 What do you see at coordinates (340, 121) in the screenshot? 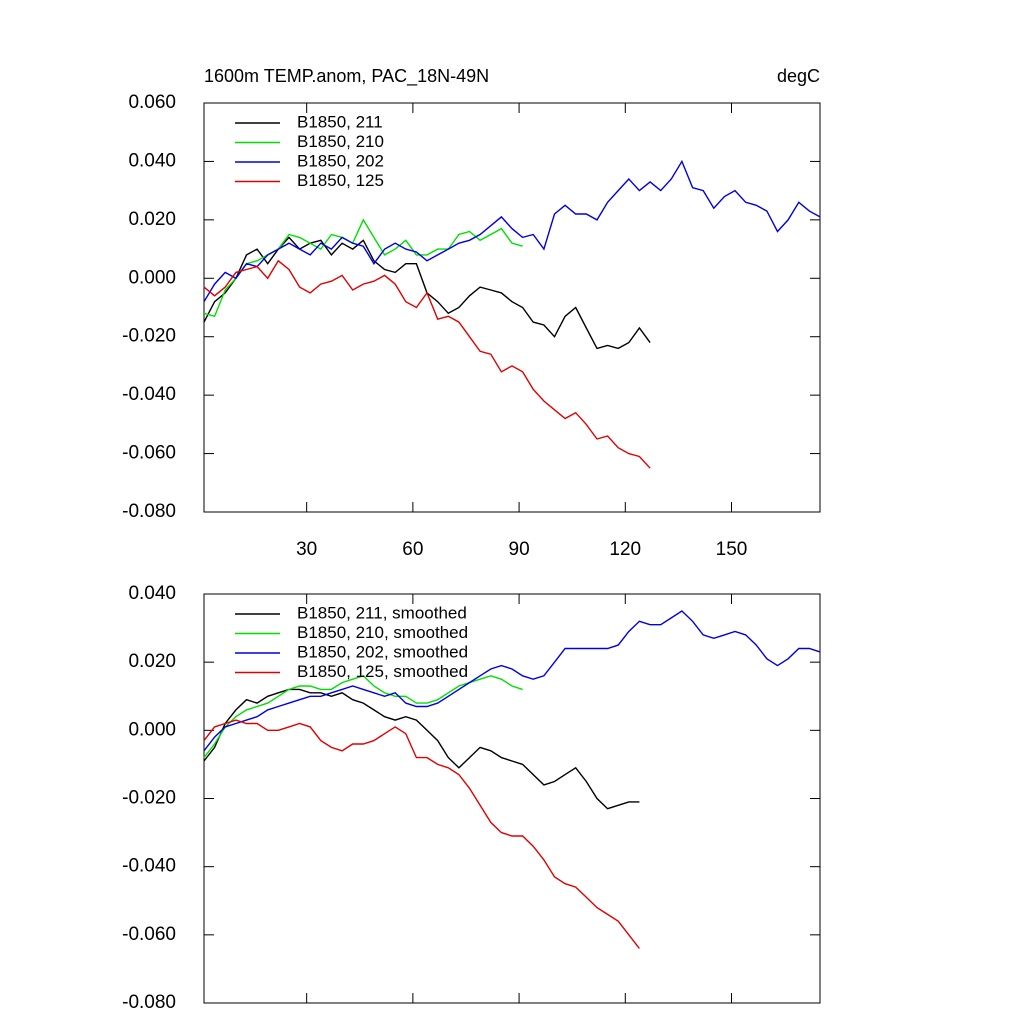
I see `legend-label: B1850, 211` at bounding box center [340, 121].